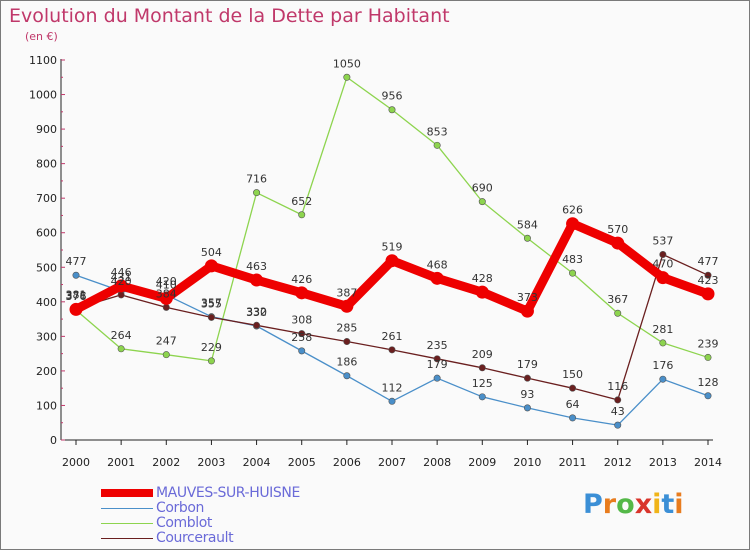 The image size is (750, 550). What do you see at coordinates (618, 462) in the screenshot?
I see `x-tick-label: 2012` at bounding box center [618, 462].